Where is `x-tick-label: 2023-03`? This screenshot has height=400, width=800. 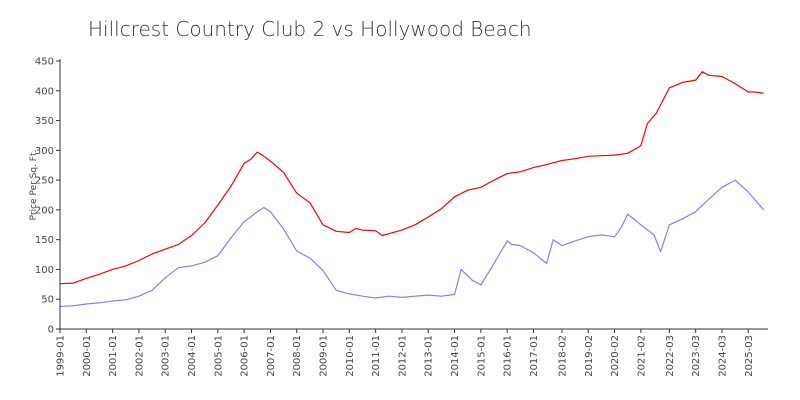
x-tick-label: 2023-03 is located at coordinates (696, 356).